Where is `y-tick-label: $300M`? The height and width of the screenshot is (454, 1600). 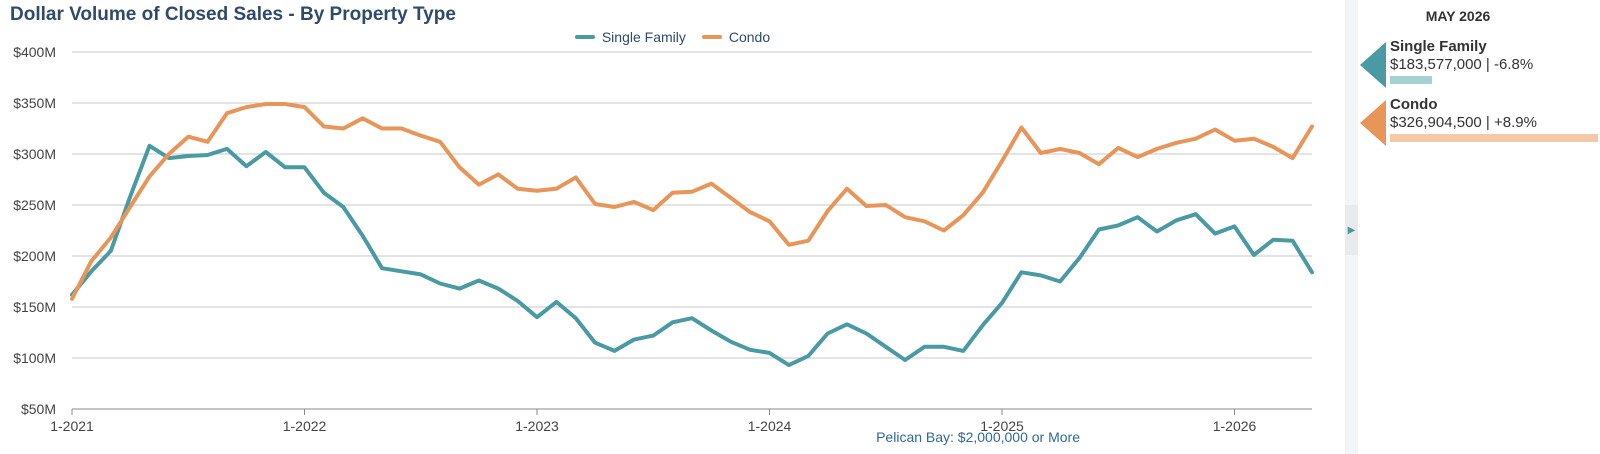 y-tick-label: $300M is located at coordinates (34, 154).